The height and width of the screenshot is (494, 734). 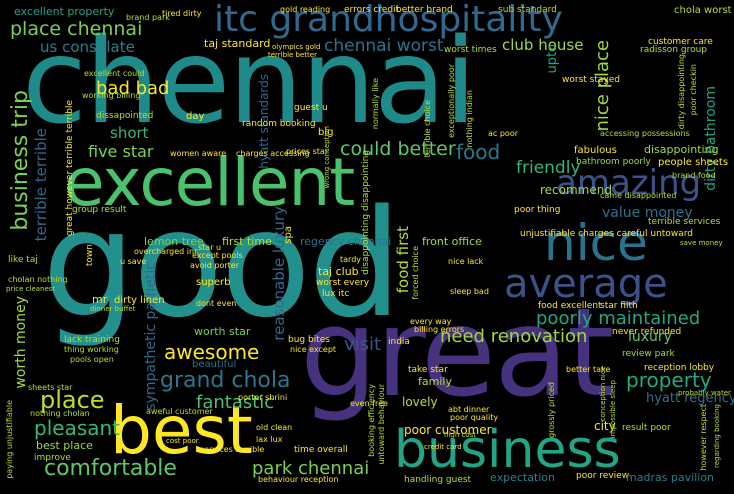 What do you see at coordinates (460, 435) in the screenshot?
I see `word-high-cost: high cost` at bounding box center [460, 435].